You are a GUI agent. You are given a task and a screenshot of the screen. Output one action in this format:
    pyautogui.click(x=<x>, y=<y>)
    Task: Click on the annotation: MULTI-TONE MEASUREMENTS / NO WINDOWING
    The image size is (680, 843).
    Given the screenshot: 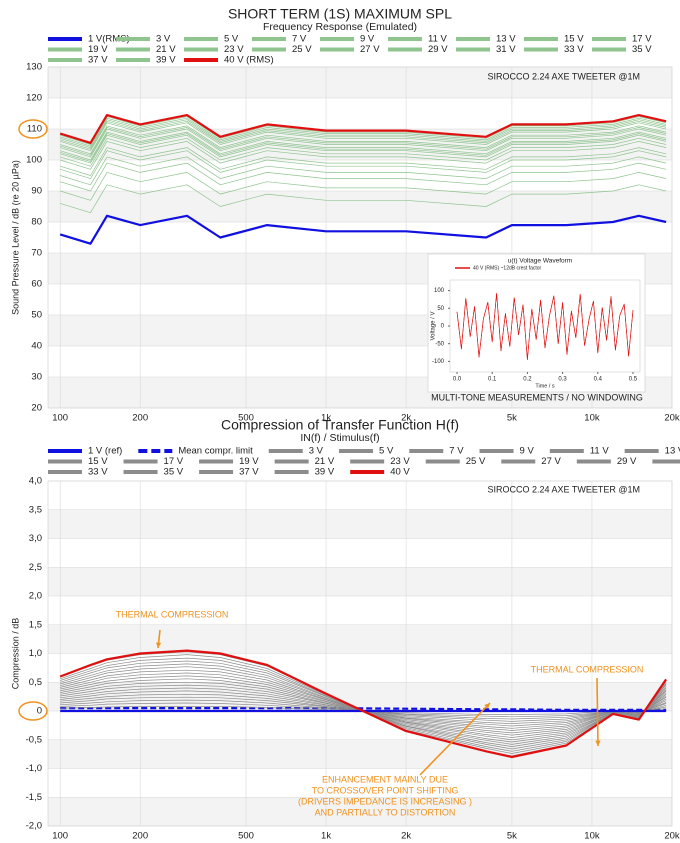 What is the action you would take?
    pyautogui.click(x=537, y=397)
    